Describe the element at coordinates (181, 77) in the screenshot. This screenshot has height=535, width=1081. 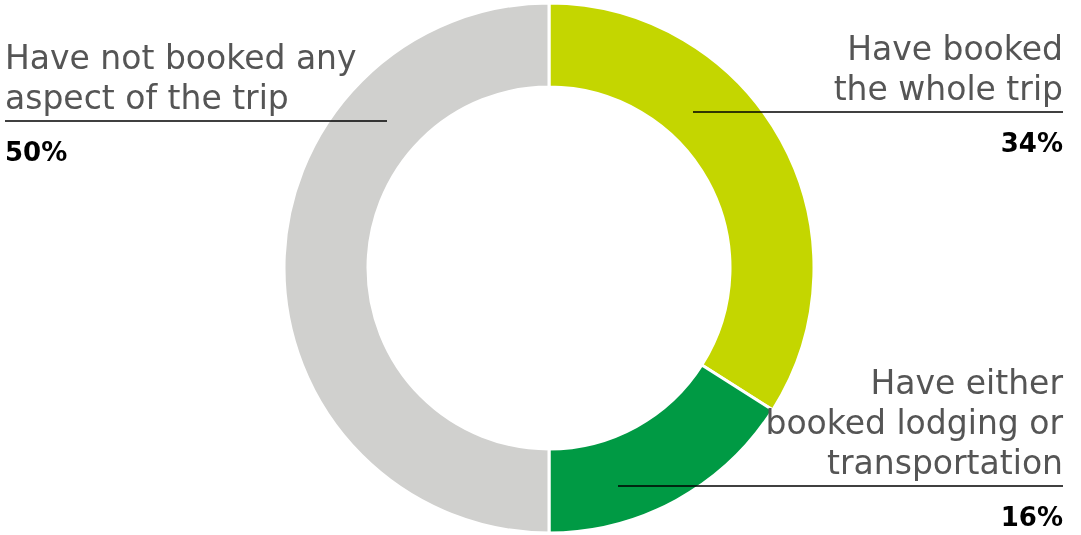
I see `slice-label: Have not booked any aspect of the trip` at that location.